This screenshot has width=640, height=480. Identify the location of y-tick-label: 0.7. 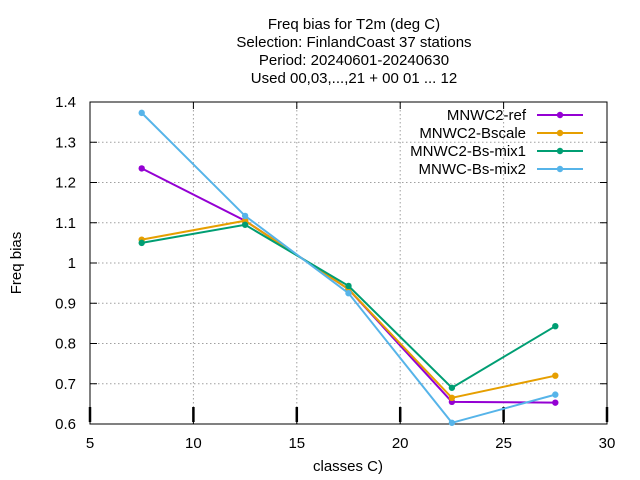
(65, 384).